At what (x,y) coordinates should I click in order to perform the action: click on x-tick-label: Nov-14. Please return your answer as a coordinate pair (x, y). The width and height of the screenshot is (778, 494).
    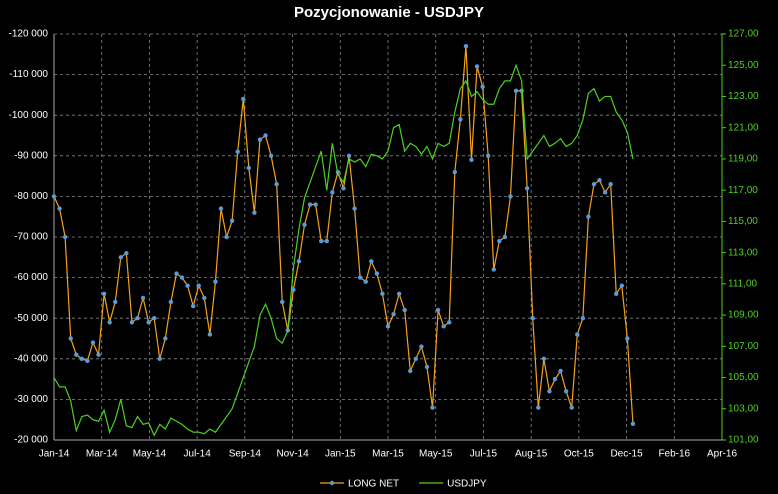
    Looking at the image, I should click on (292, 454).